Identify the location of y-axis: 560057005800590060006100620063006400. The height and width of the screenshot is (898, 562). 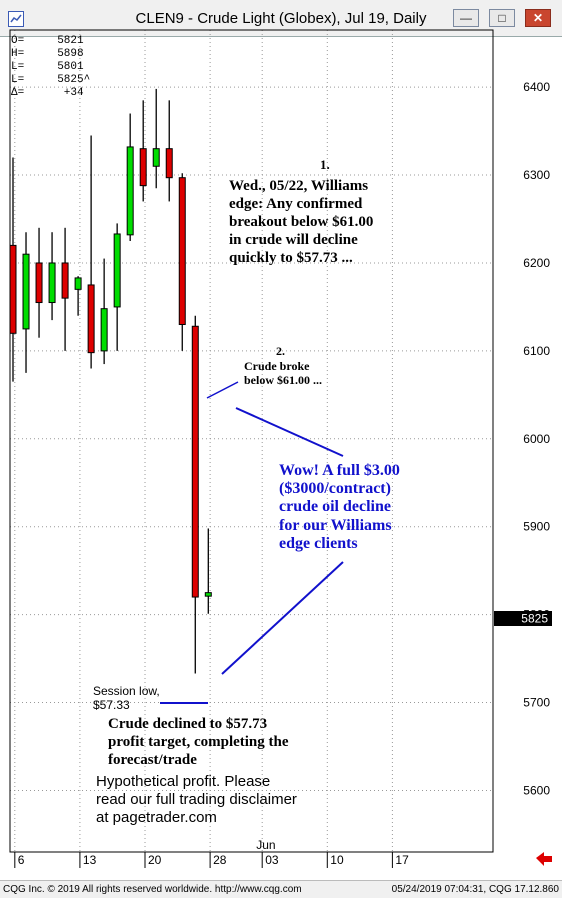
(536, 438).